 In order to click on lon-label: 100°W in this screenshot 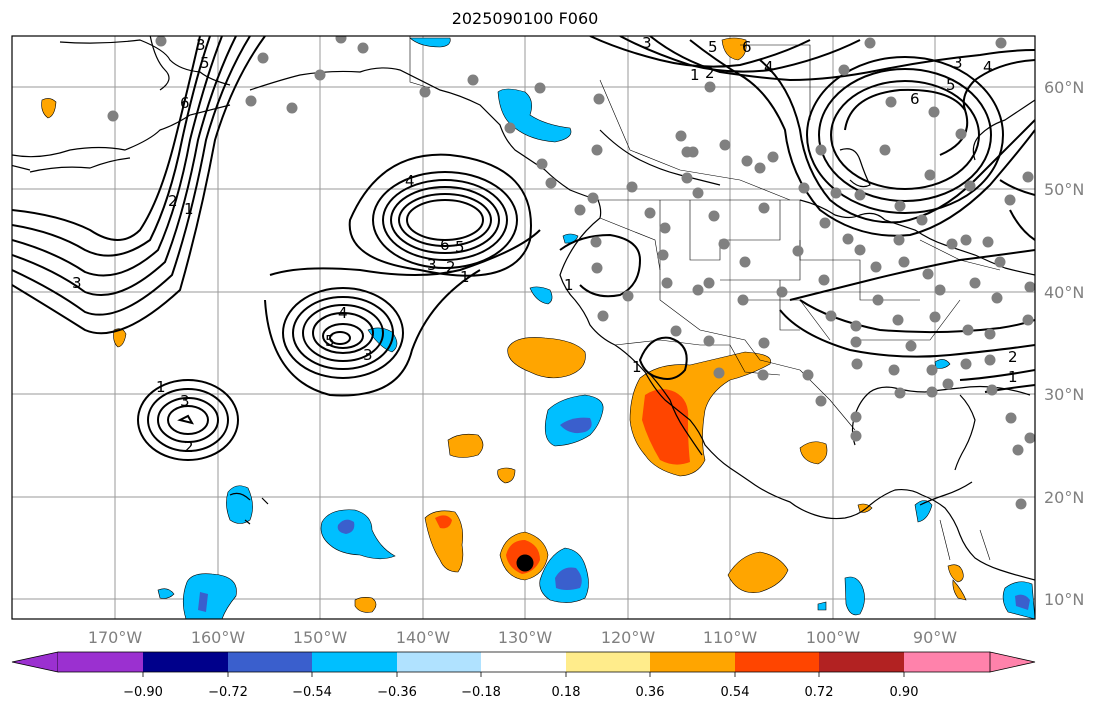, I will do `click(833, 637)`.